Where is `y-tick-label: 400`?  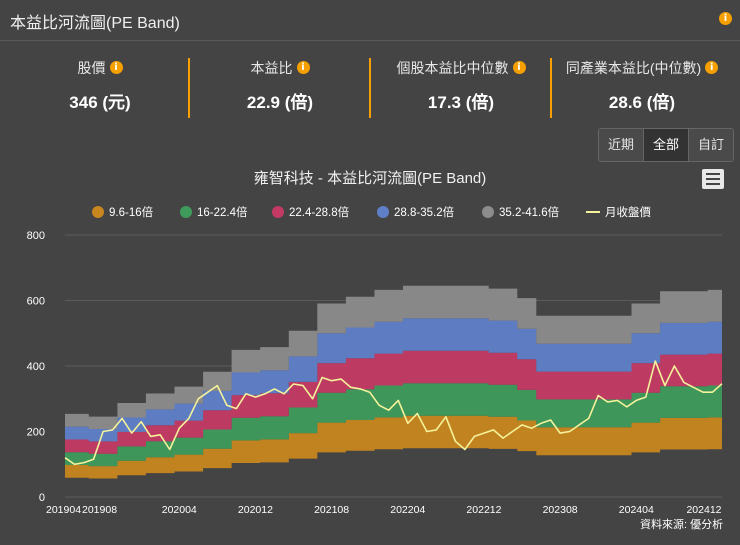 y-tick-label: 400 is located at coordinates (36, 367).